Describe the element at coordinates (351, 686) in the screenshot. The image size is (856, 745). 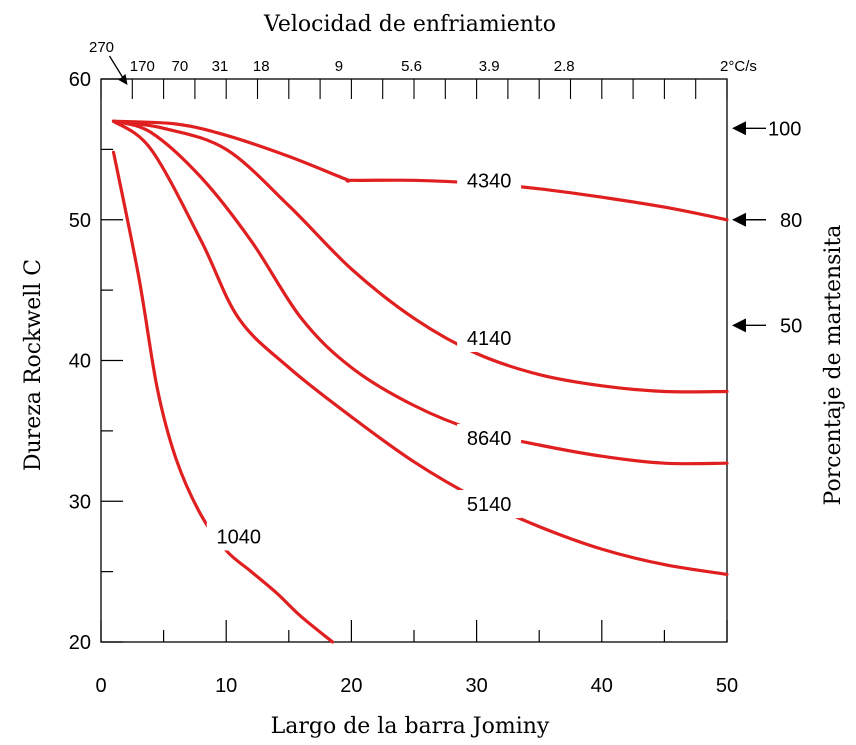
I see `x-tick-label: 20` at that location.